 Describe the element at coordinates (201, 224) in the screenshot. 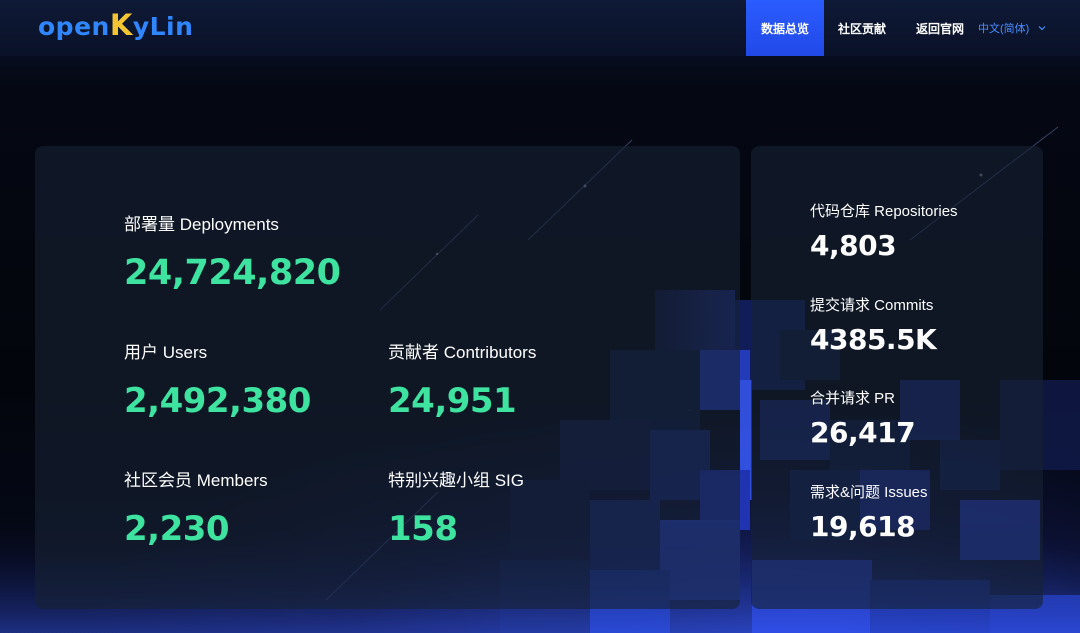

I see `stat-deployments-label: 部署量 Deployments` at that location.